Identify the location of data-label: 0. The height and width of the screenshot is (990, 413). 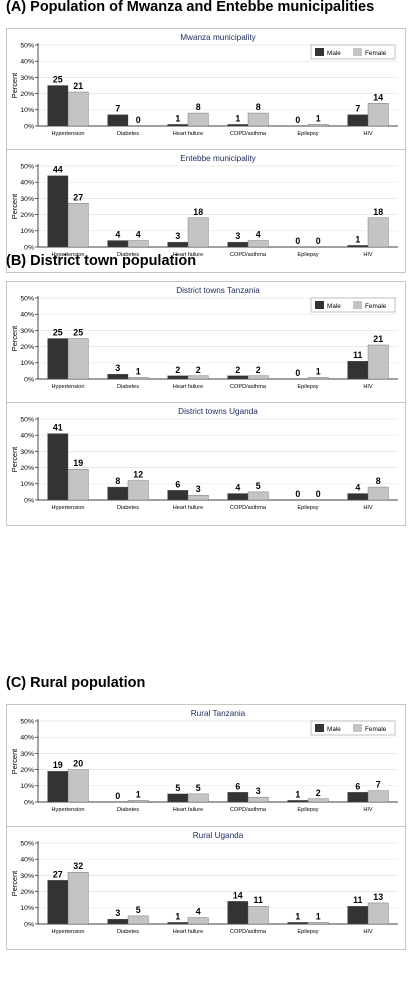
(318, 494).